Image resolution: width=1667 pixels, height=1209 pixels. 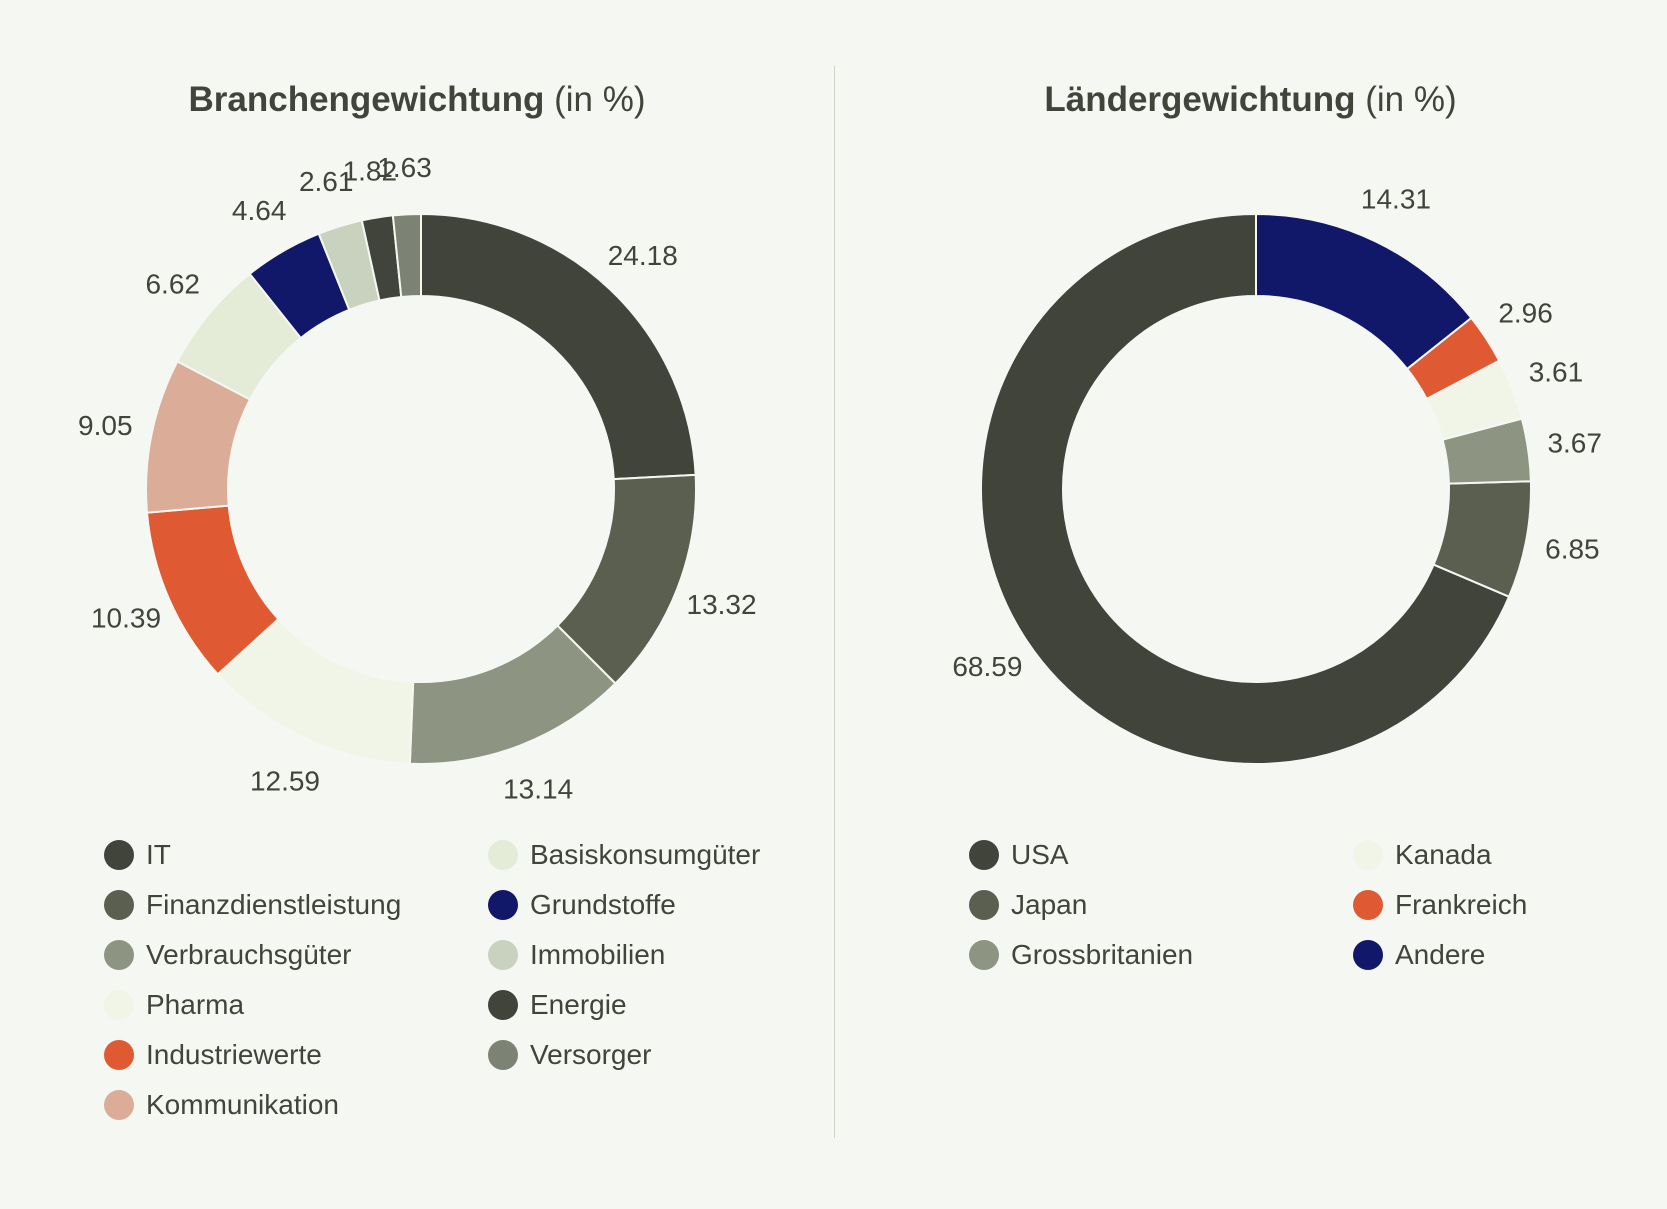 I want to click on legend-item-verbrauchsguter: Verbrauchsgüter, so click(x=227, y=955).